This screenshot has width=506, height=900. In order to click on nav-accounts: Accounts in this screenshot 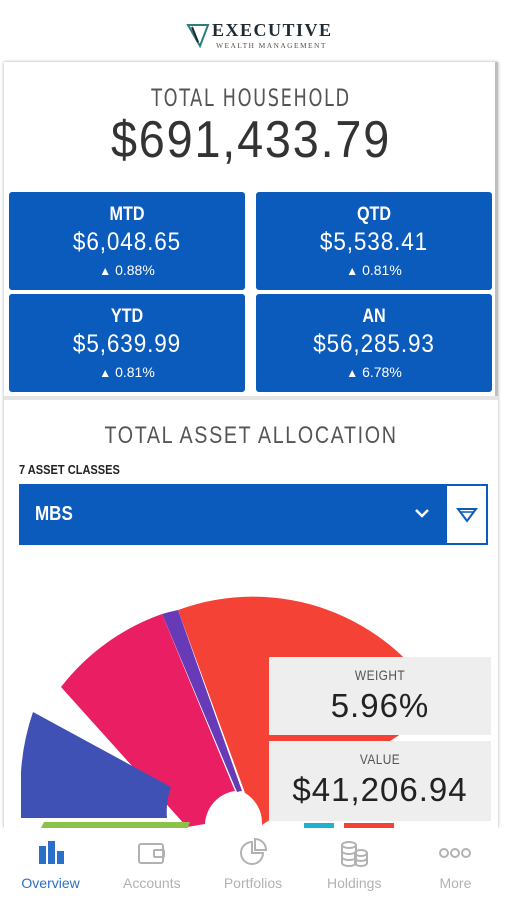, I will do `click(151, 864)`.